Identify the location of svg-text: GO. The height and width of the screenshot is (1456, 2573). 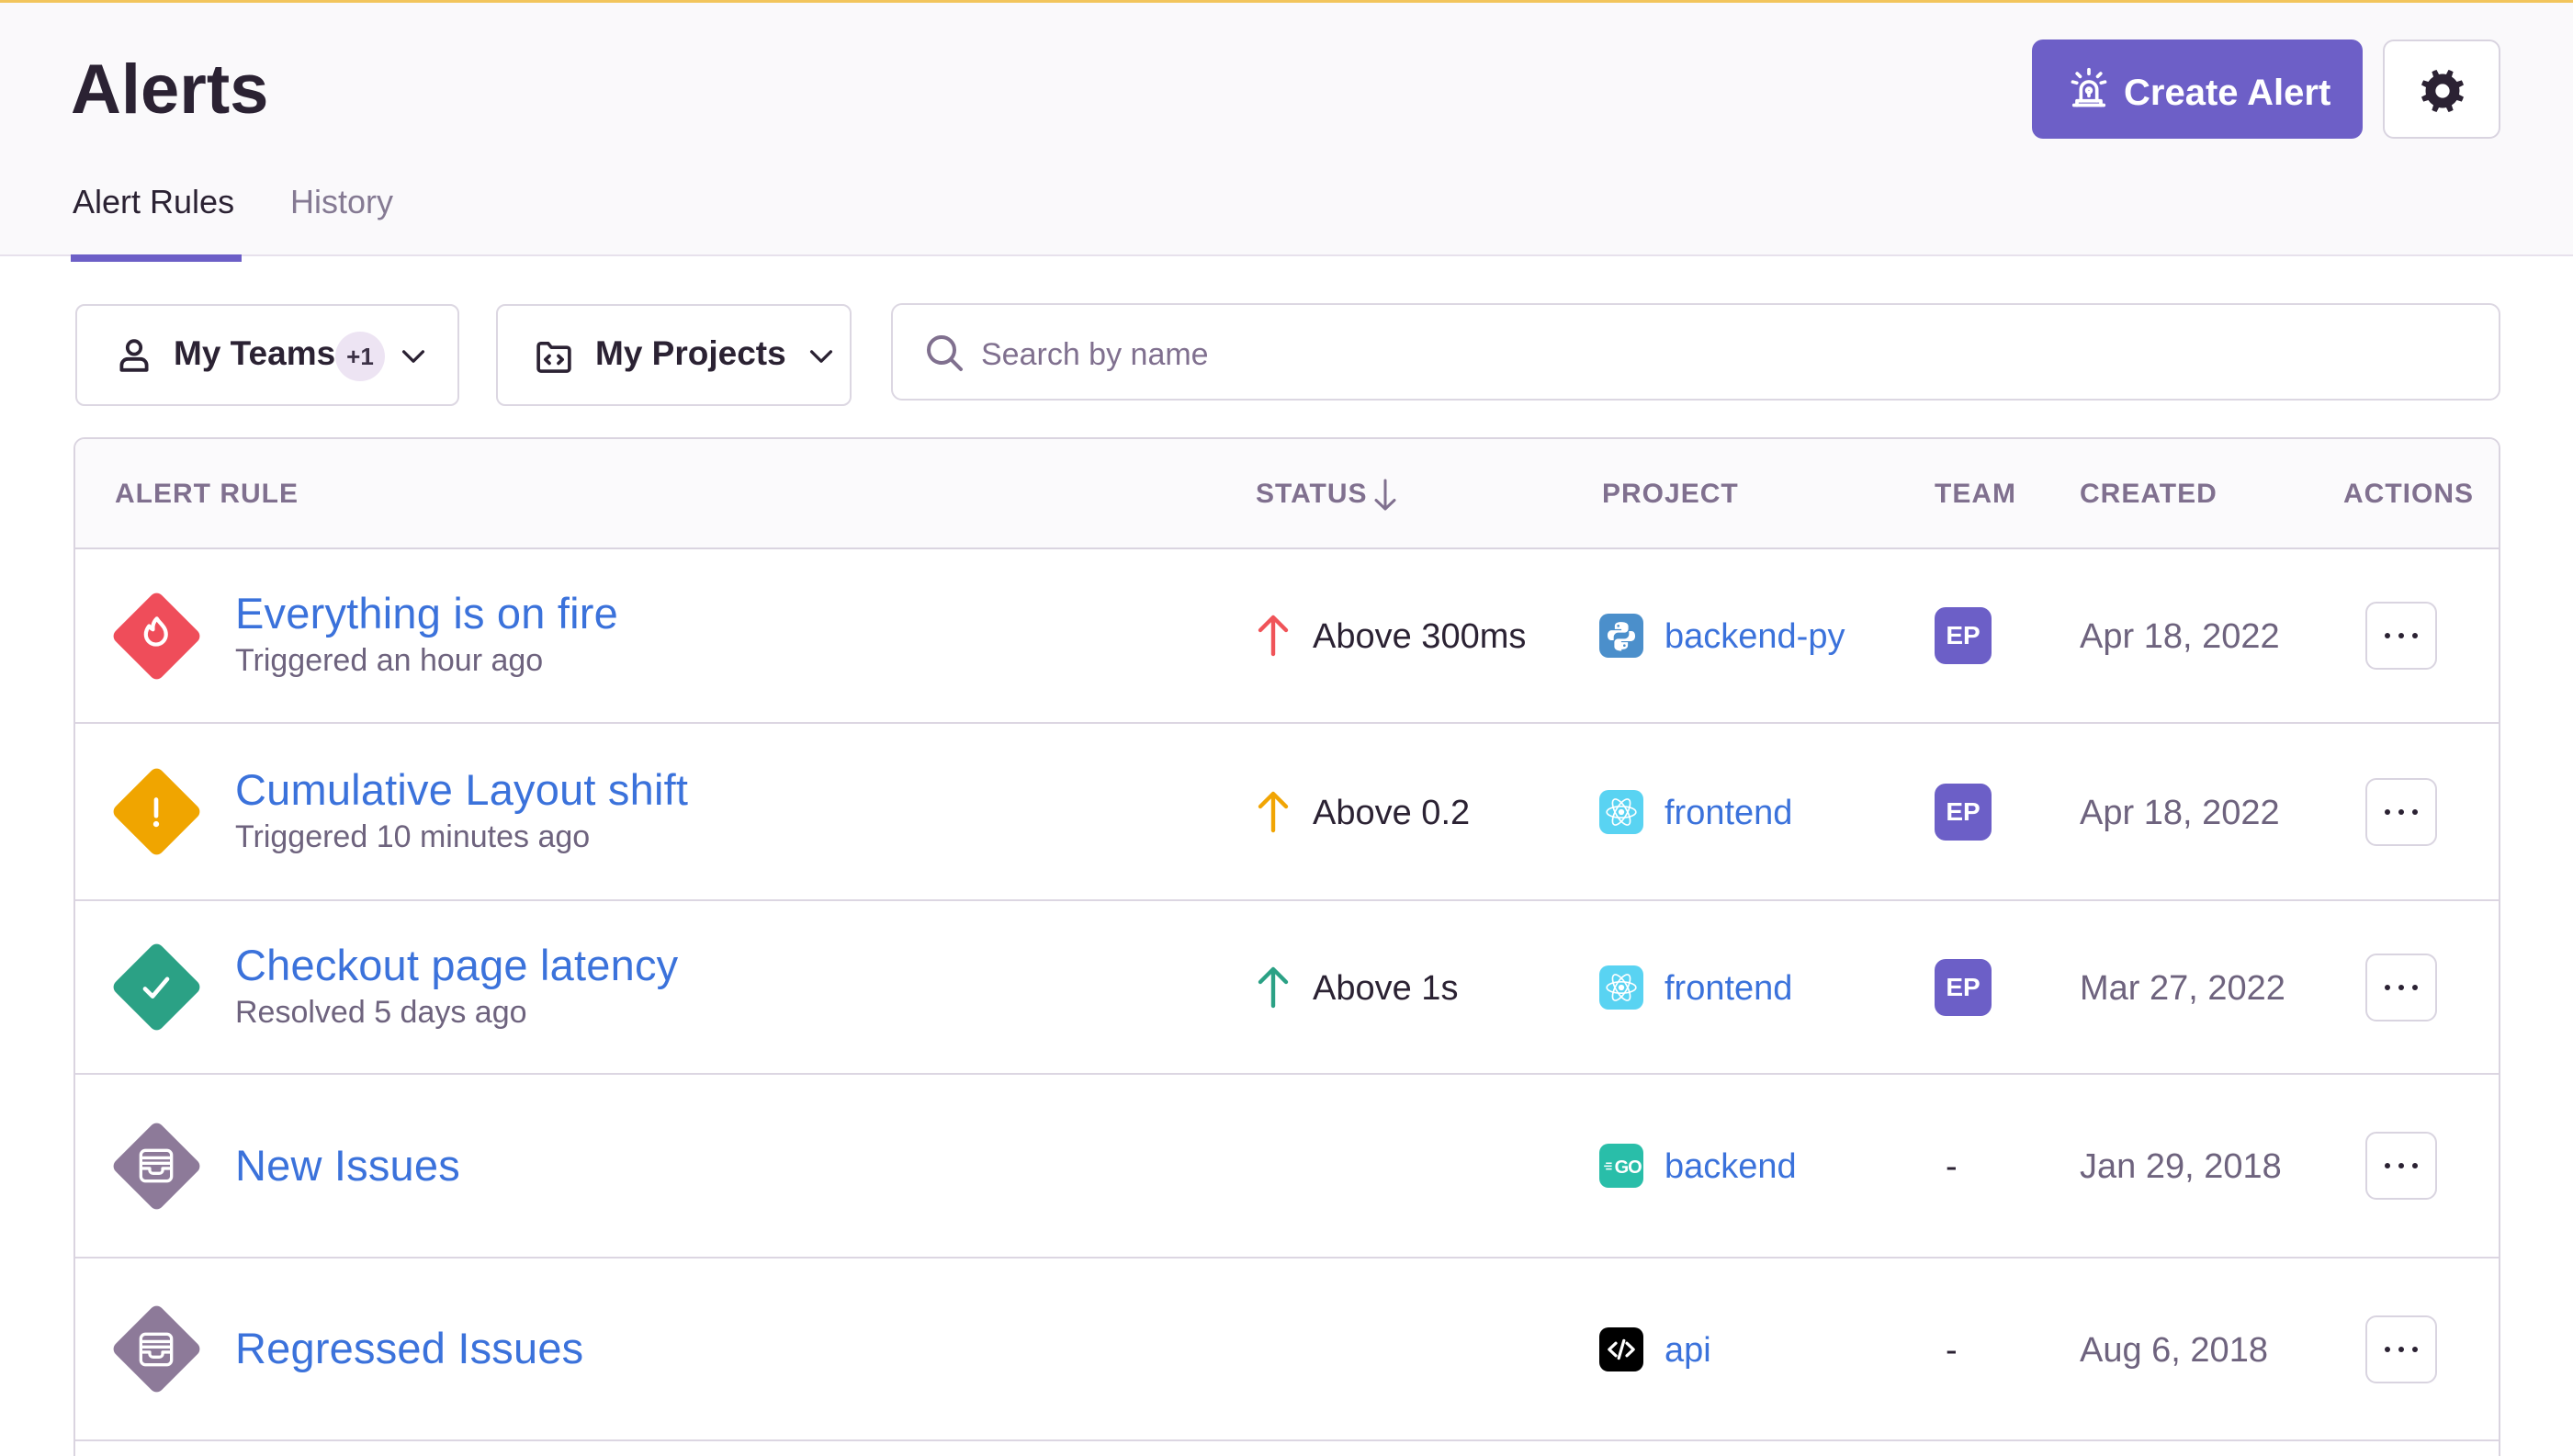
(1628, 1167).